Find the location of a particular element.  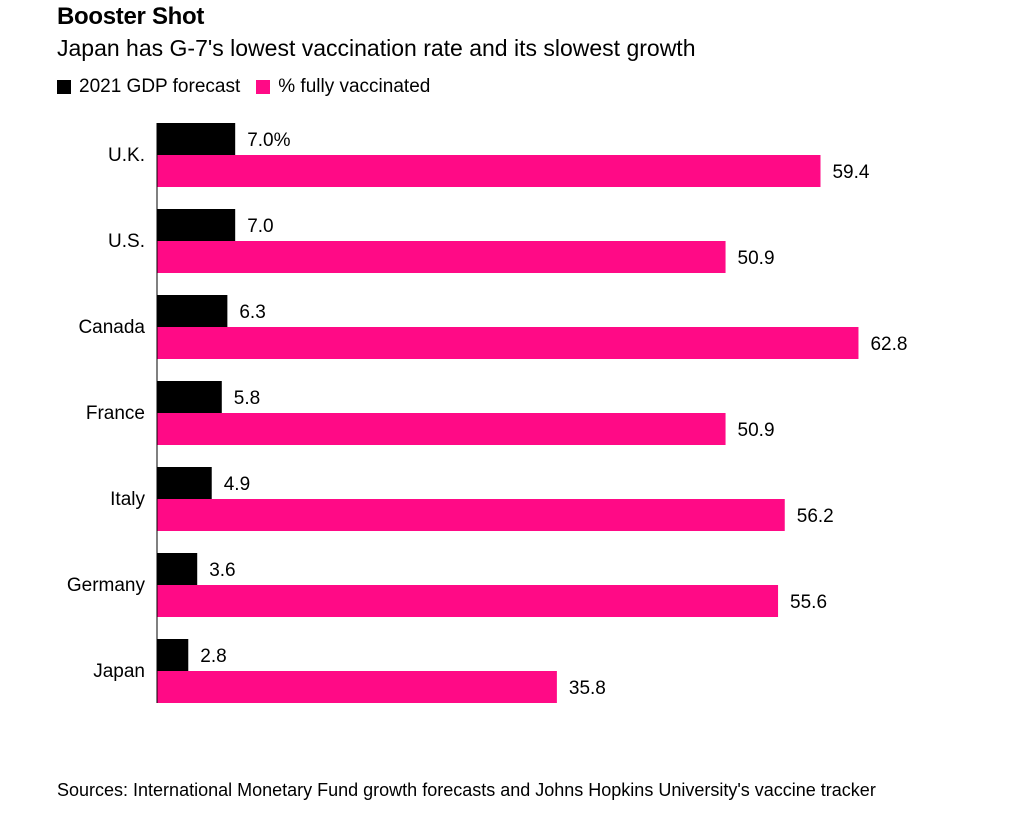

vaccinated-bar-japan is located at coordinates (357, 687).